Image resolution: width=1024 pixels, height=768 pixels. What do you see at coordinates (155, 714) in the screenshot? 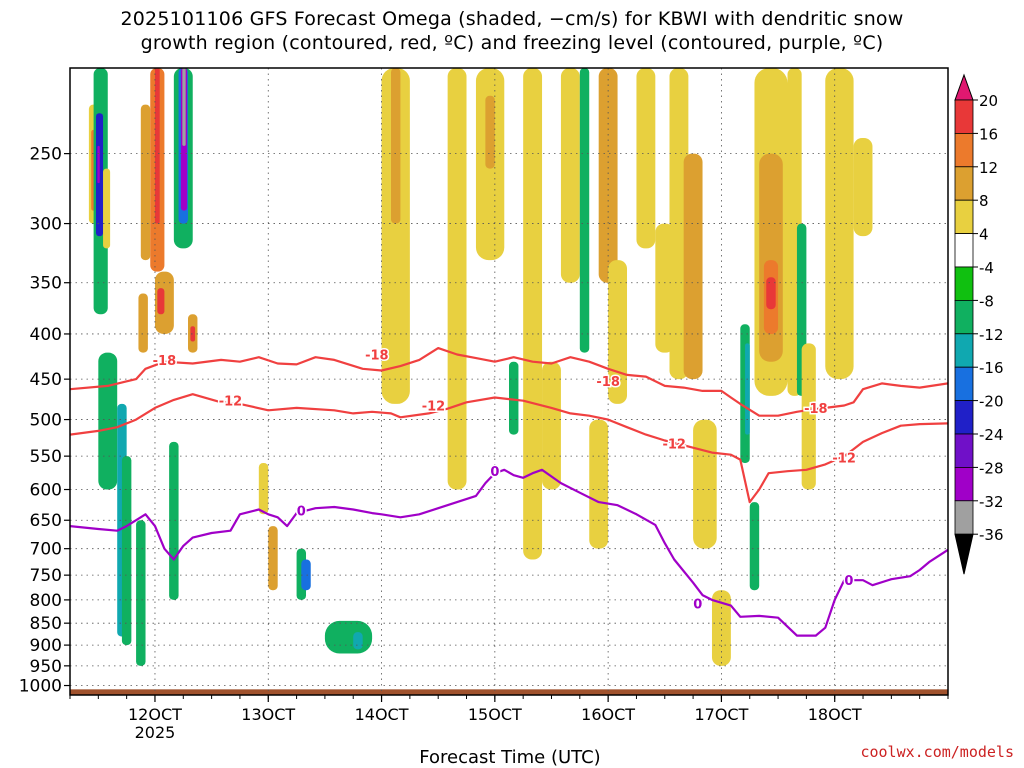
I see `x-tick-label: 12OCT` at bounding box center [155, 714].